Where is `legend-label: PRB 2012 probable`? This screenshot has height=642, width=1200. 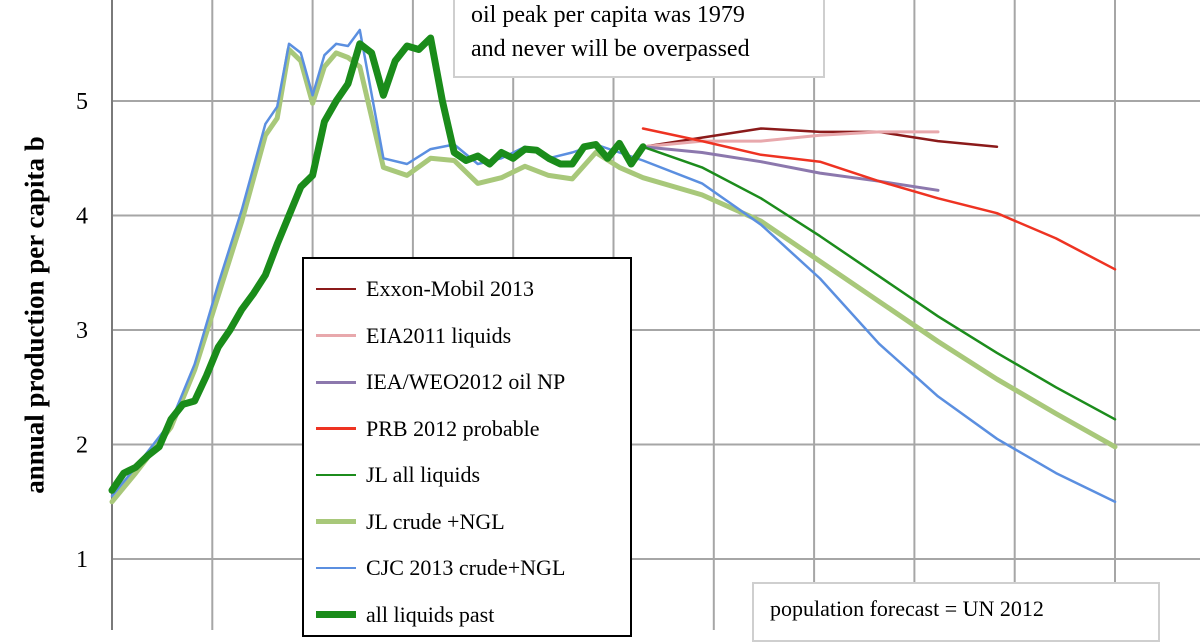 legend-label: PRB 2012 probable is located at coordinates (453, 428).